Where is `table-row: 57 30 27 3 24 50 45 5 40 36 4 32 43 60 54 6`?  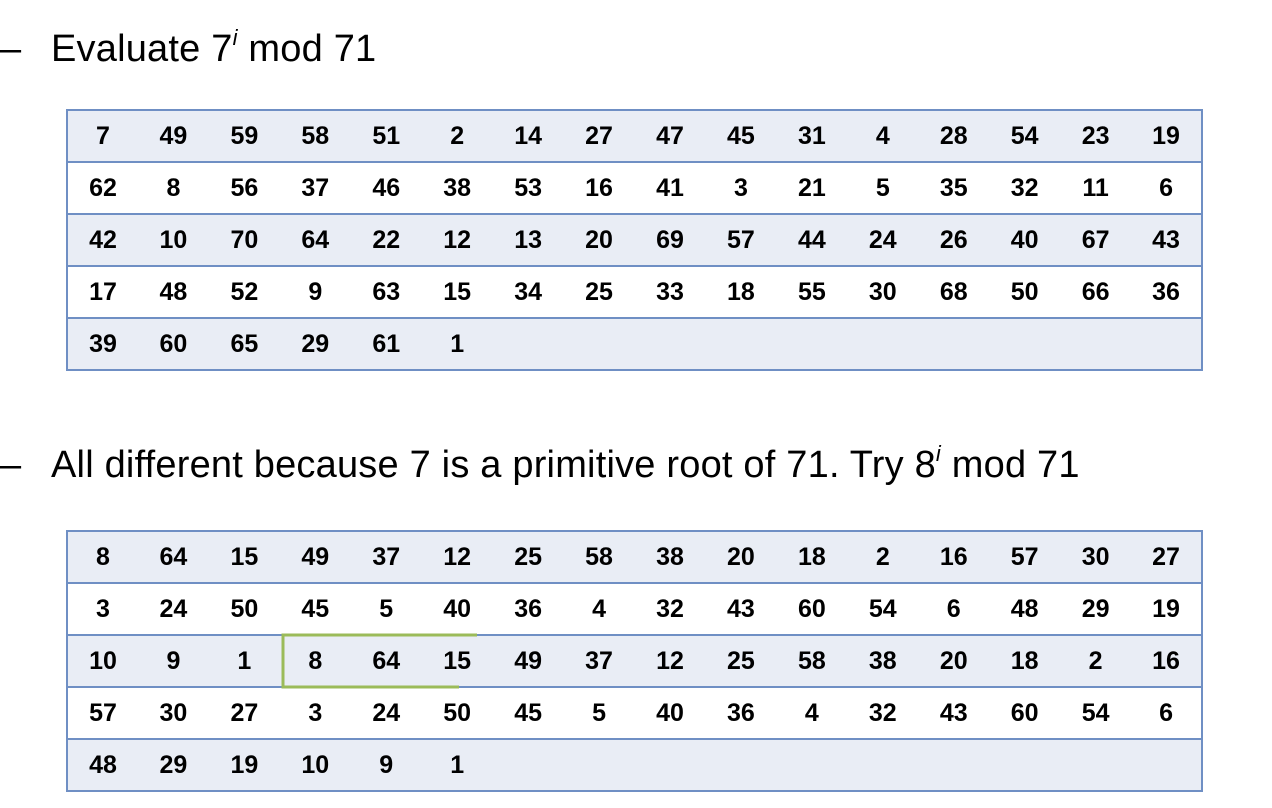
table-row: 57 30 27 3 24 50 45 5 40 36 4 32 43 60 54 6 is located at coordinates (634, 712).